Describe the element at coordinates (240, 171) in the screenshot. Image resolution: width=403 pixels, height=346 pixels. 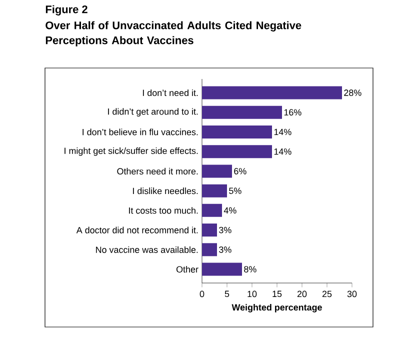
I see `data-label: 6%` at that location.